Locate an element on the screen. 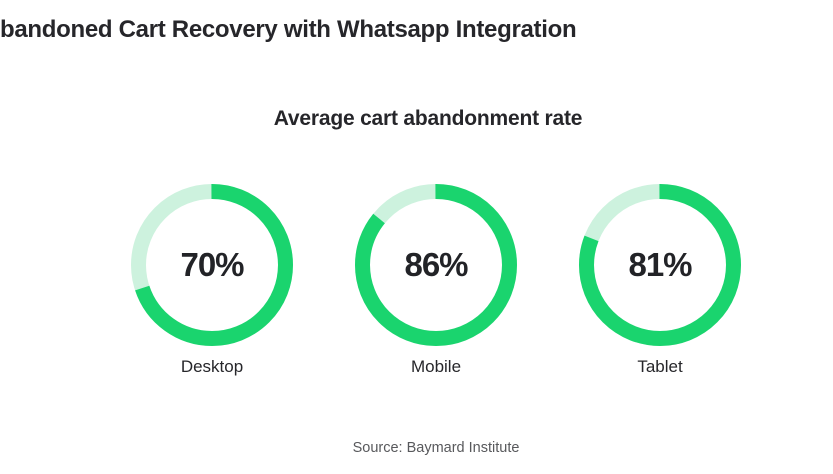  donut-arc-mobile is located at coordinates (436, 265).